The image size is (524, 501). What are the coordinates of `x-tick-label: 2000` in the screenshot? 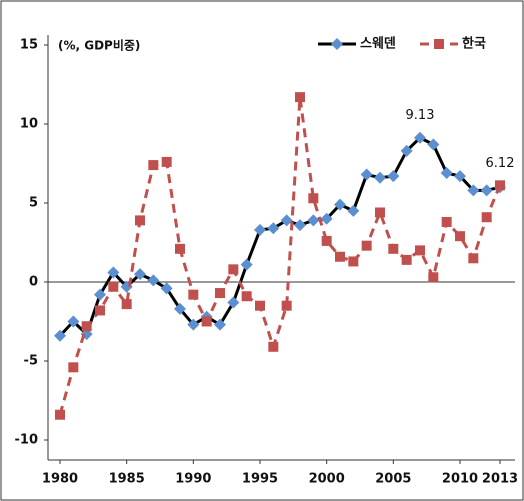 It's located at (327, 479).